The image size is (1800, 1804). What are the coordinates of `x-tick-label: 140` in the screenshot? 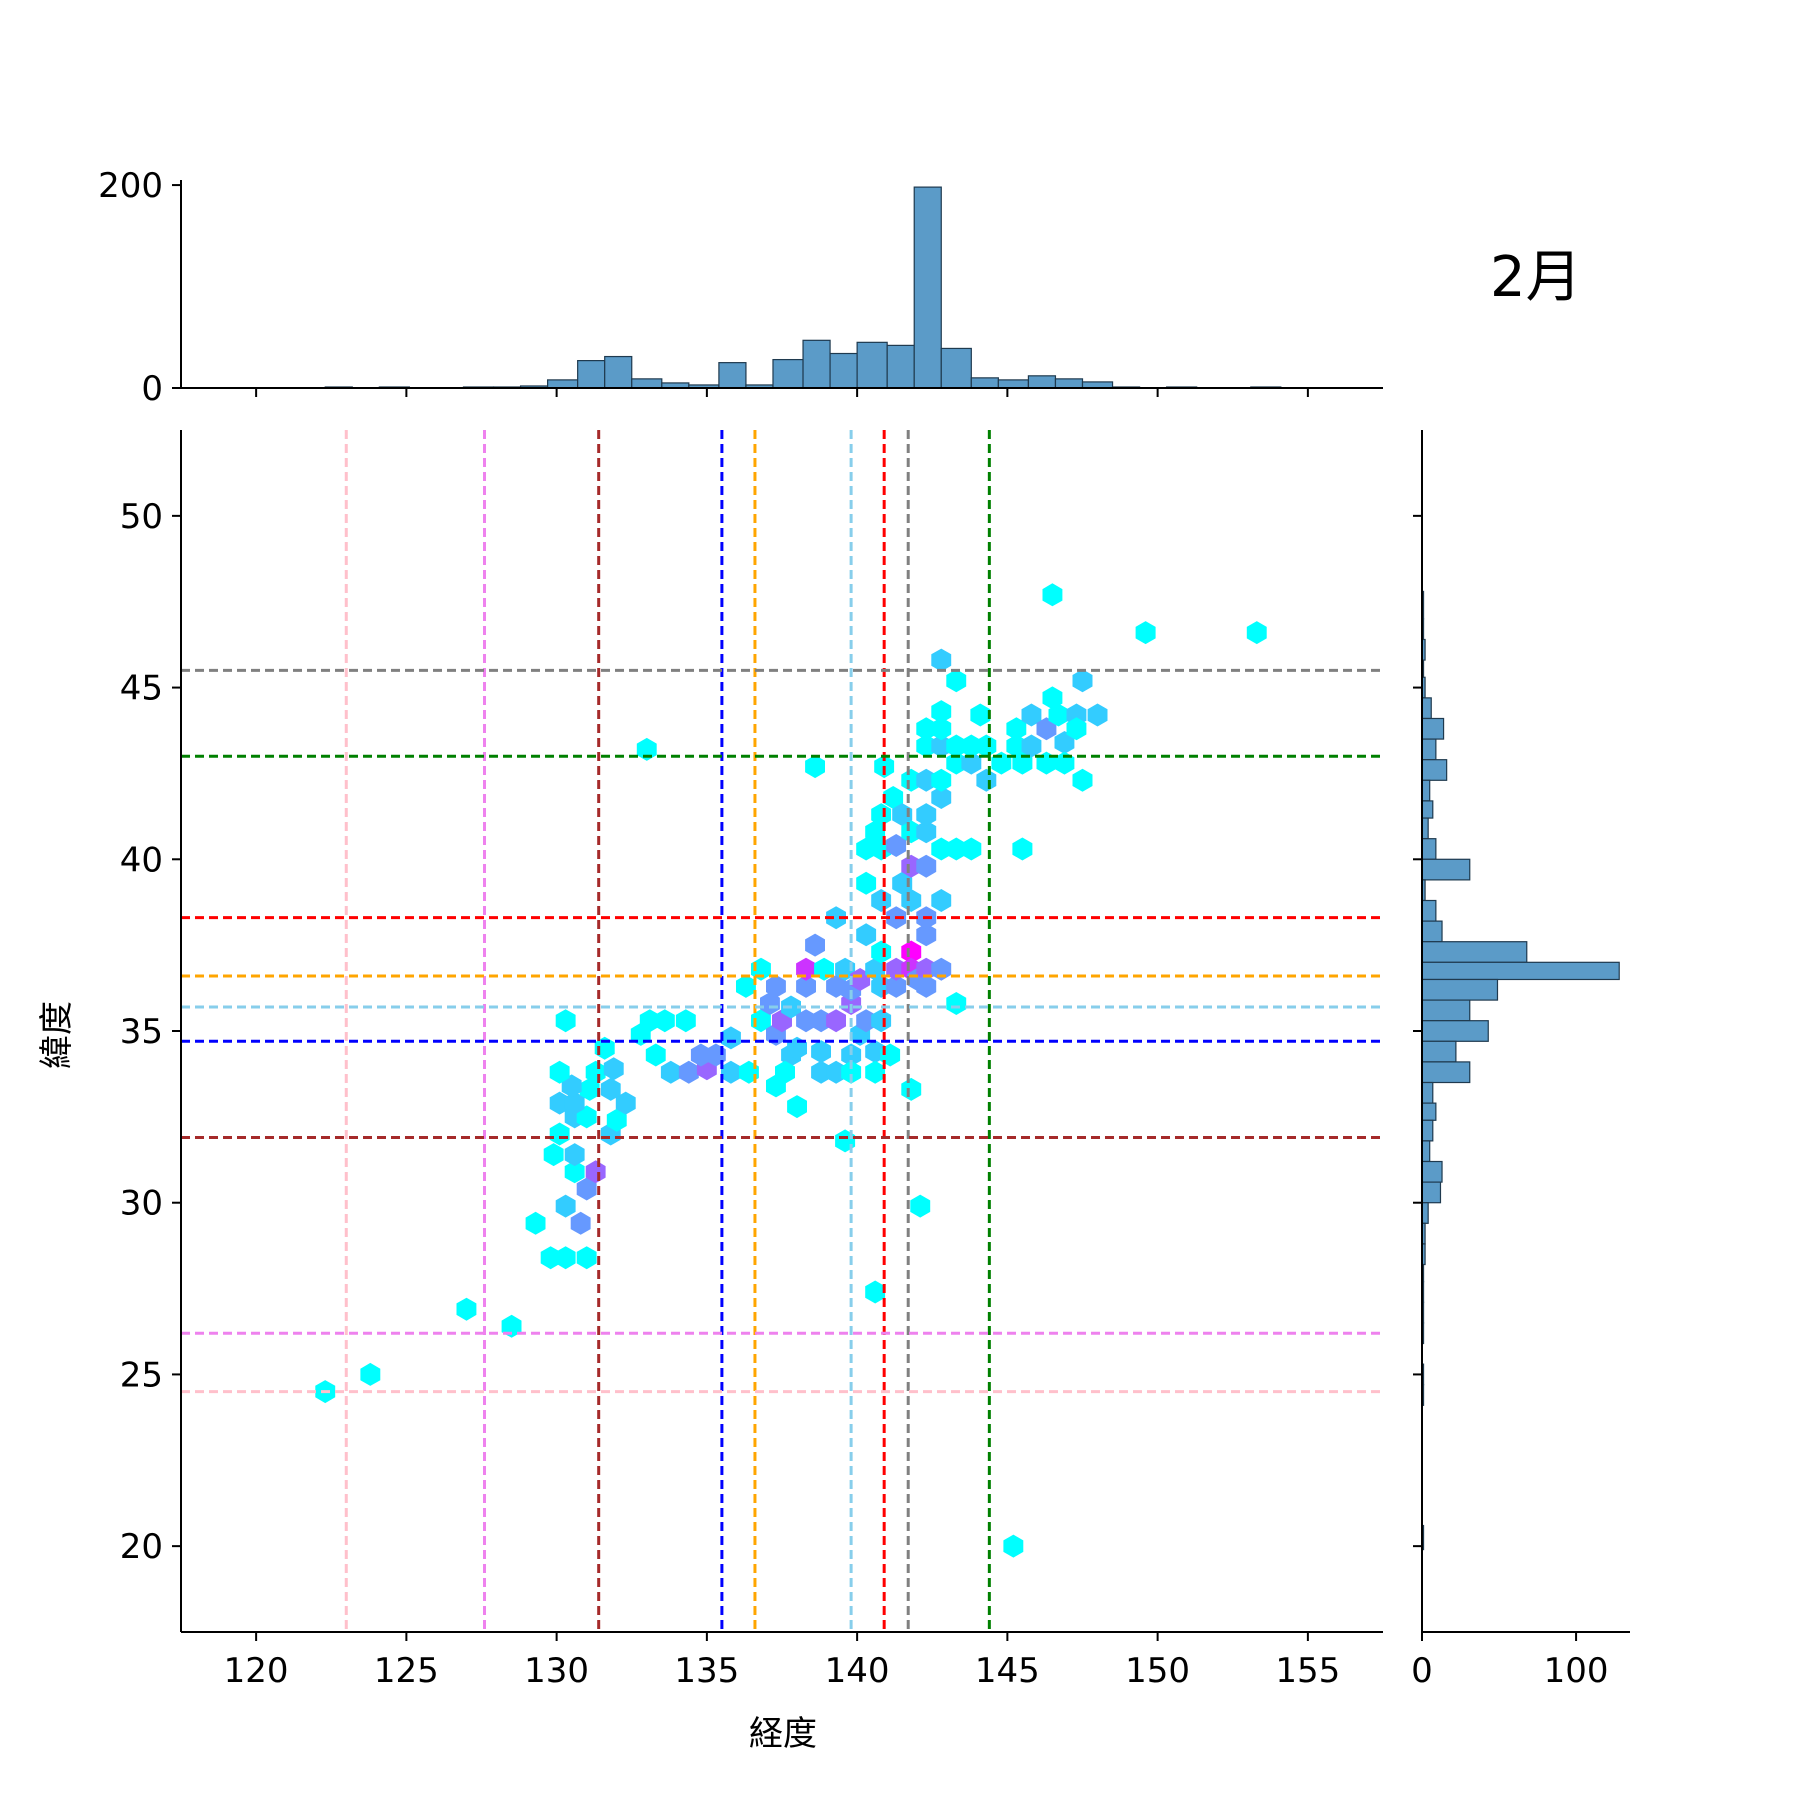 It's located at (857, 1671).